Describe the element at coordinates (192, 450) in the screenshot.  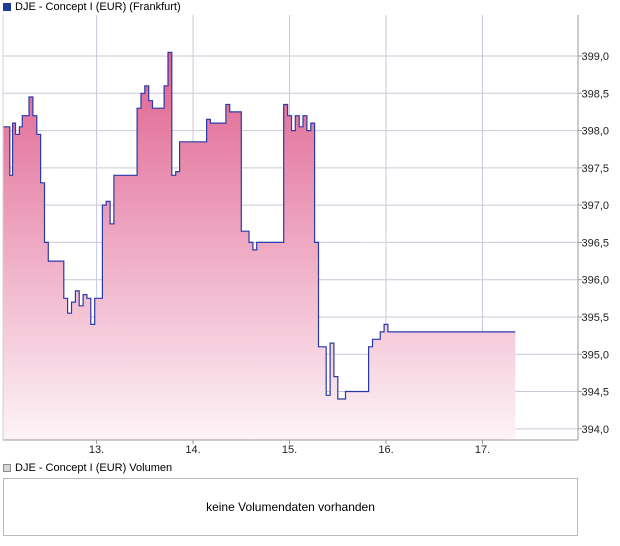
I see `x-tick-label: 14.` at that location.